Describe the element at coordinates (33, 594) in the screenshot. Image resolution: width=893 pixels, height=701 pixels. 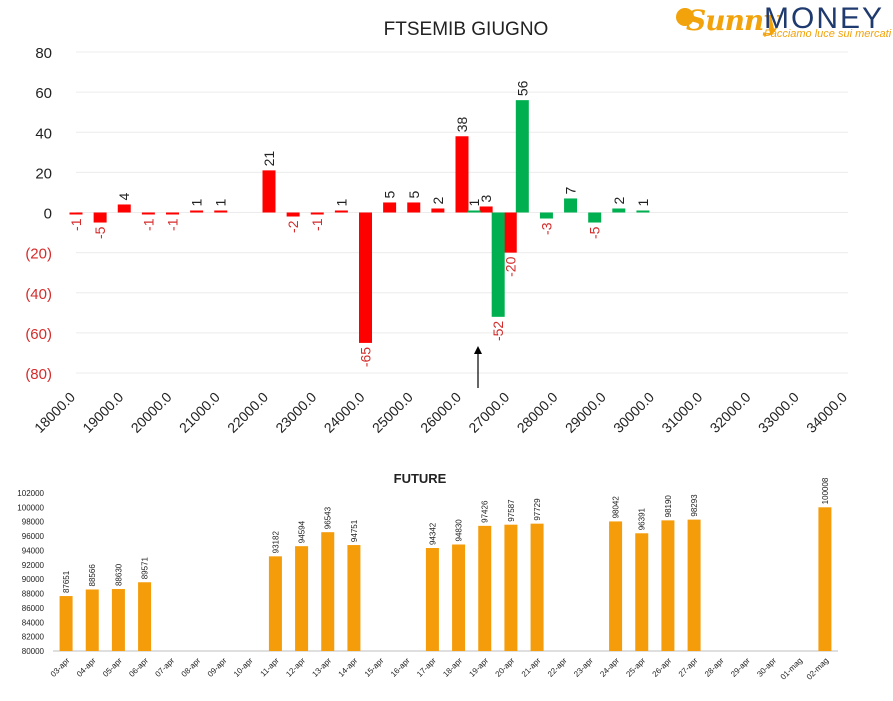
I see `y-tick-label: 88000` at that location.